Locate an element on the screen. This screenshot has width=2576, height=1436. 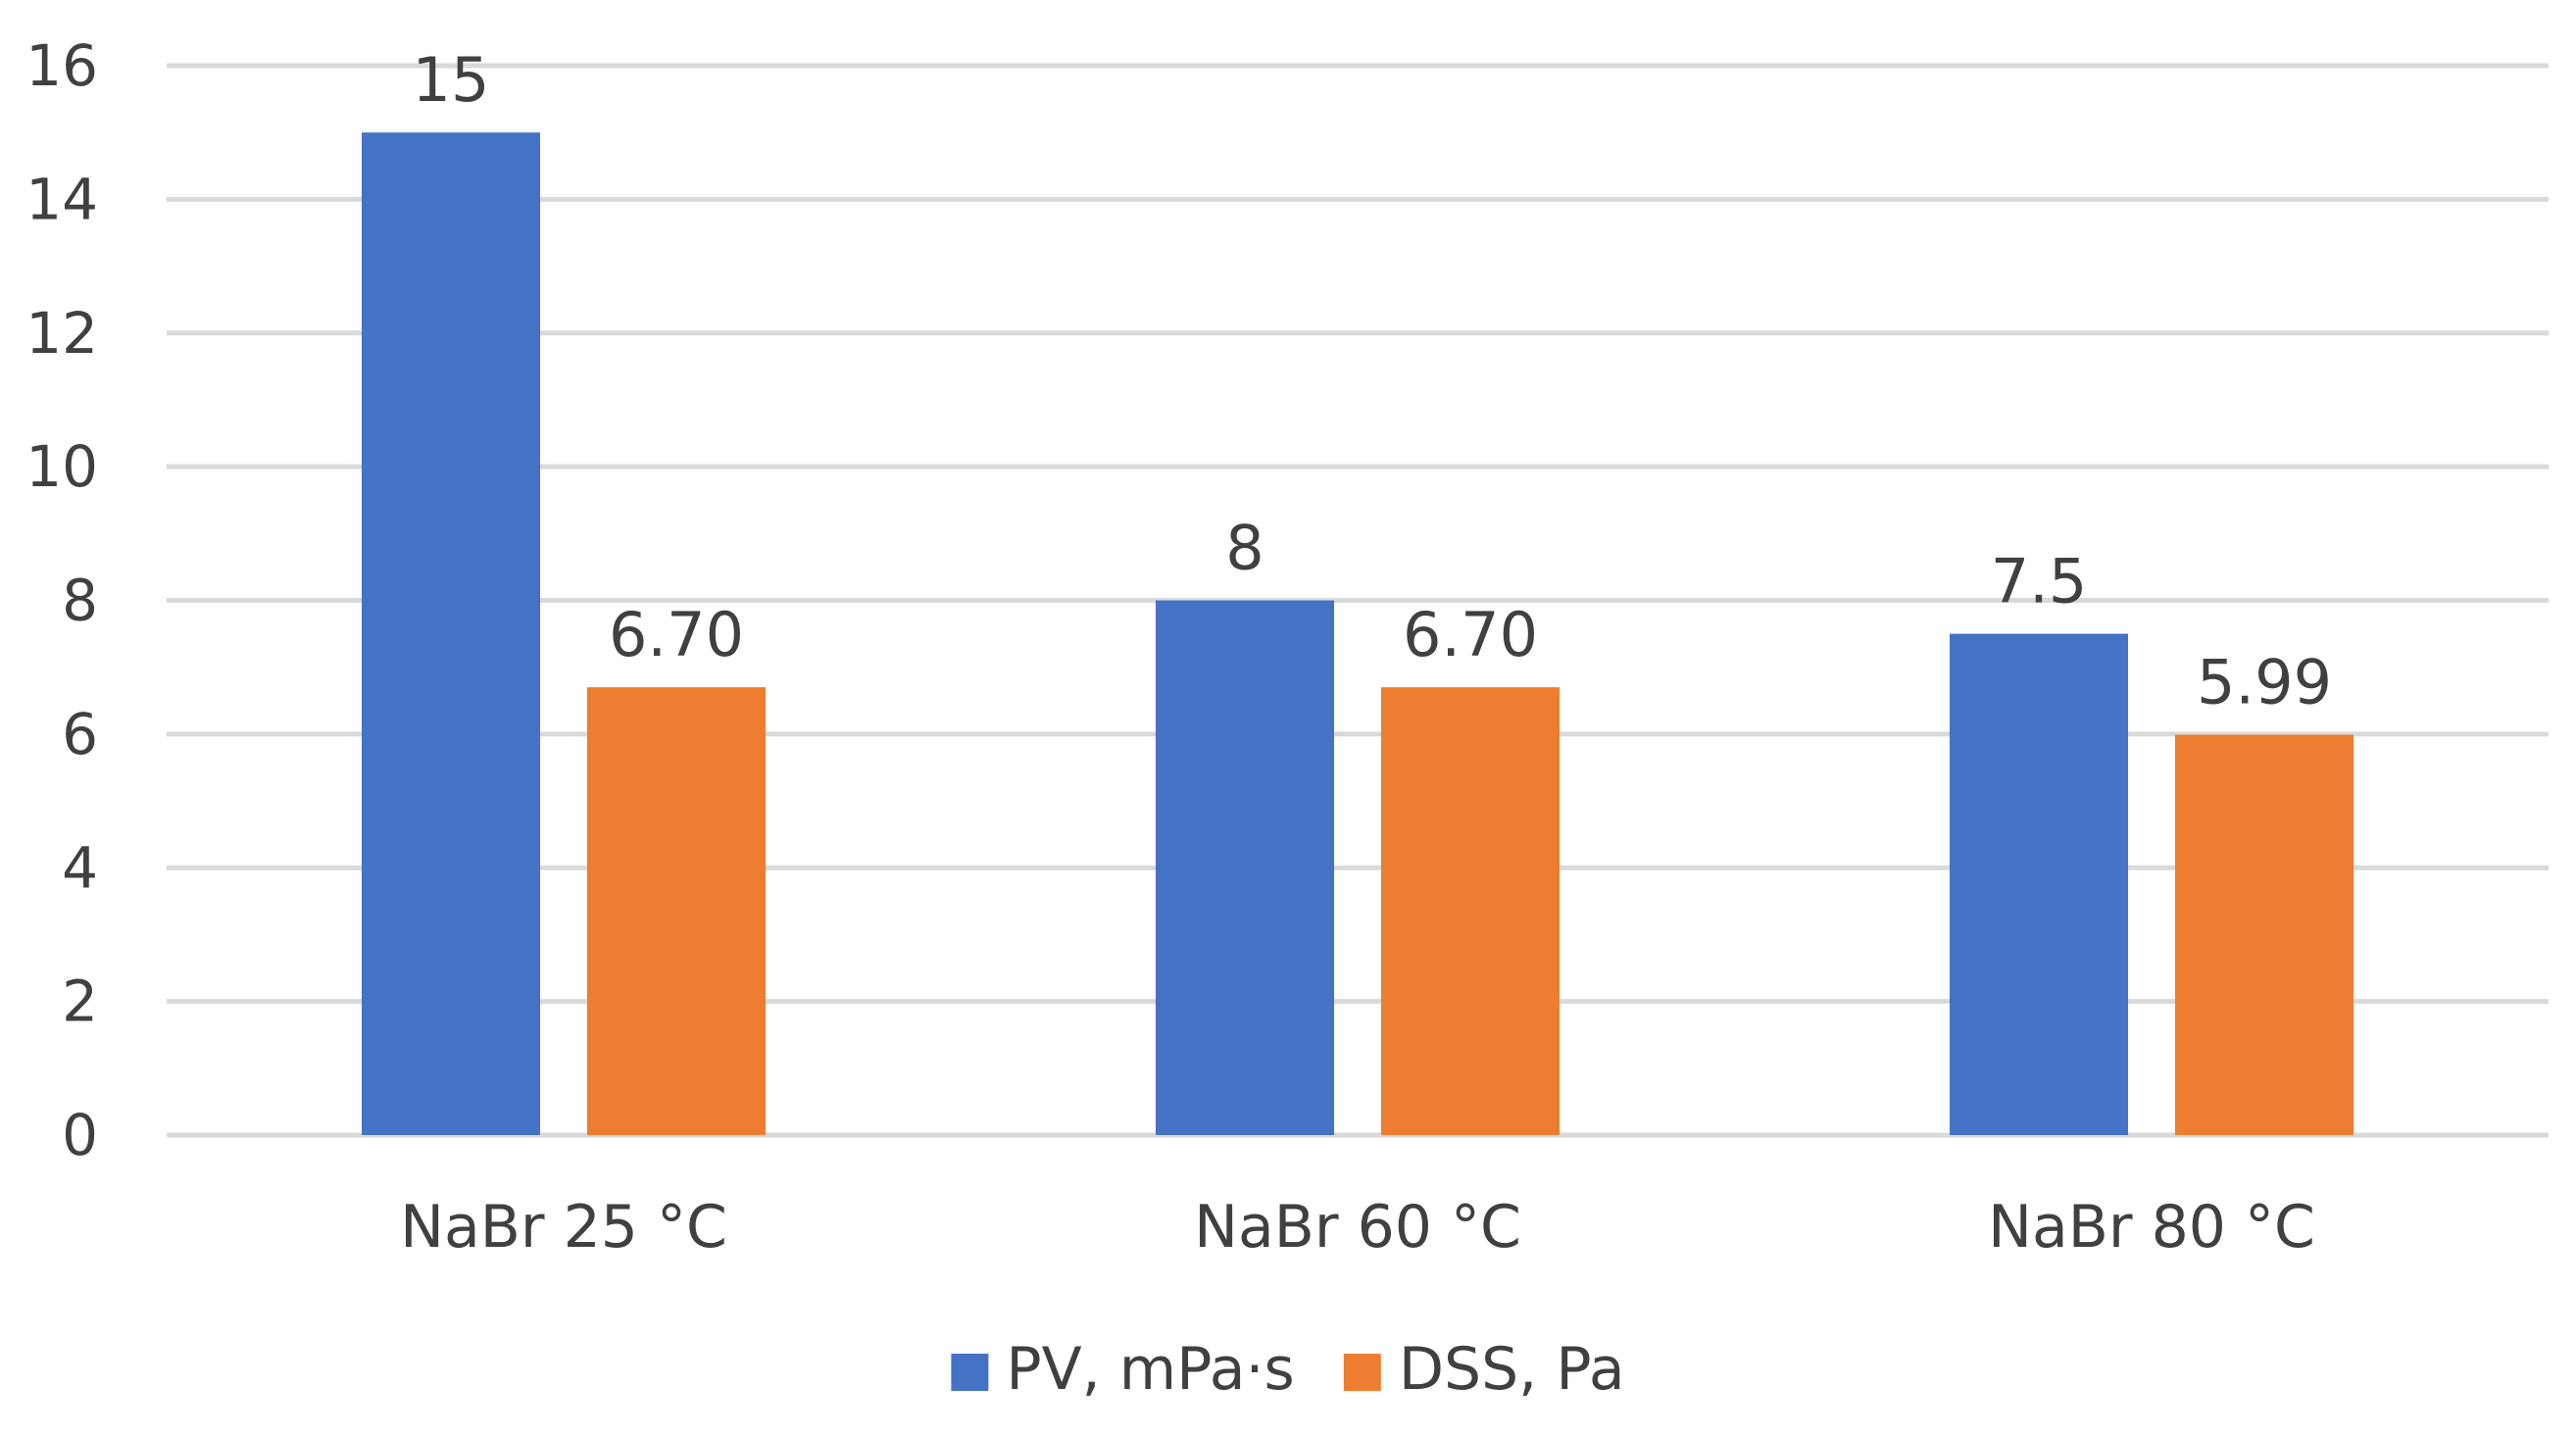
y-tick-label: 4 is located at coordinates (80, 867).